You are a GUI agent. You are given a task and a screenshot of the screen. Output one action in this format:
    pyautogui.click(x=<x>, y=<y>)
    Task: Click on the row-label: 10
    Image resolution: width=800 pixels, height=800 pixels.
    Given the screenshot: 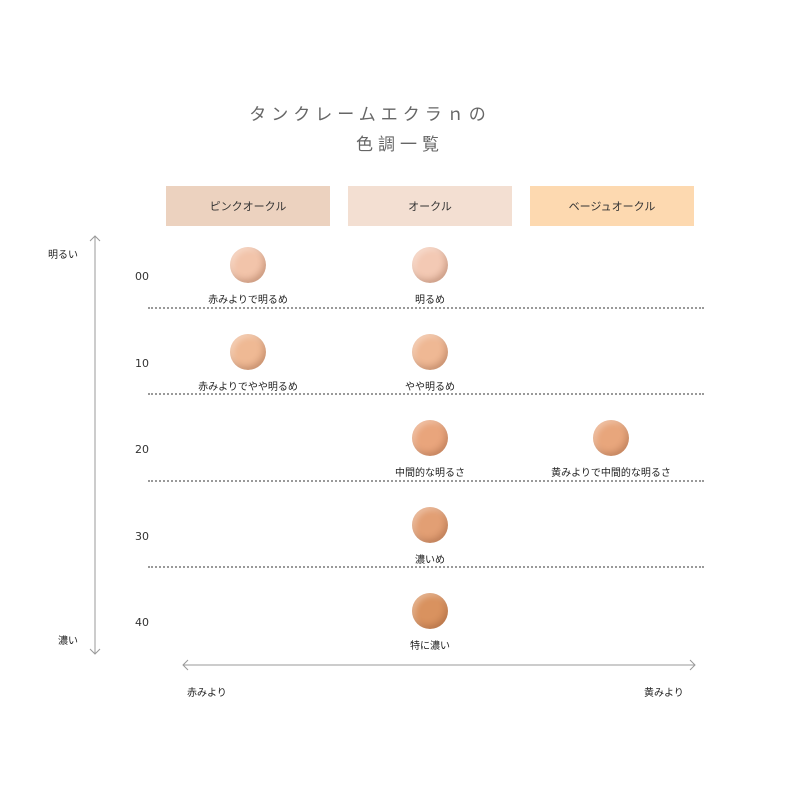 What is the action you would take?
    pyautogui.click(x=142, y=363)
    